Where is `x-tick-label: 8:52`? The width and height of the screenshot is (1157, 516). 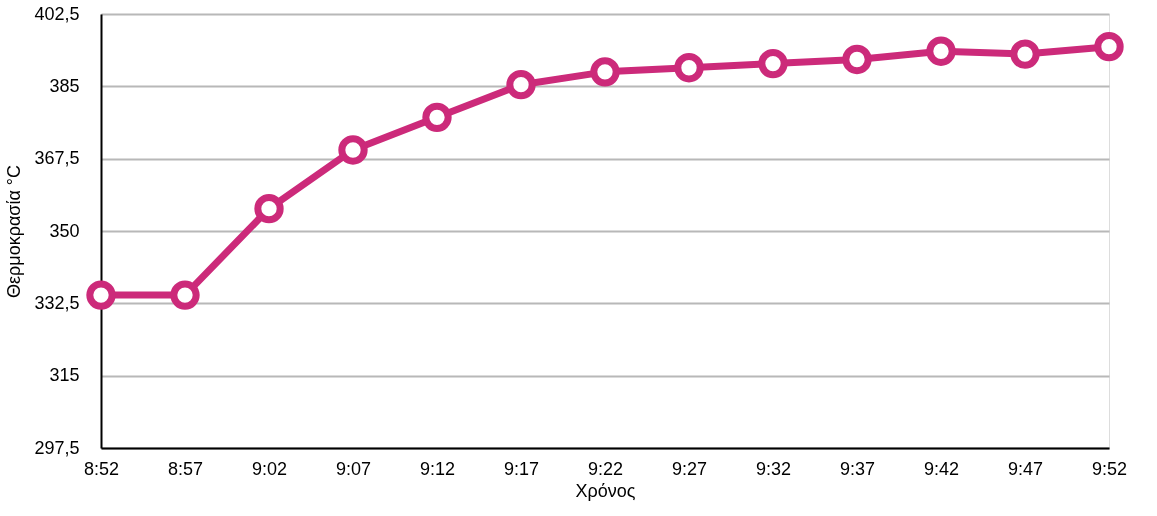
x-tick-label: 8:52 is located at coordinates (101, 468).